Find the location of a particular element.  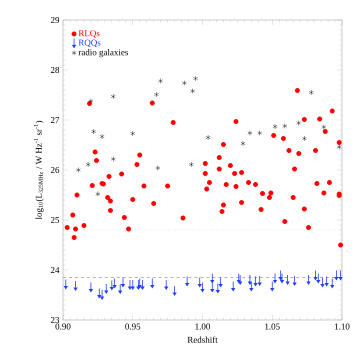

x-tick-label: 1.05 is located at coordinates (272, 327).